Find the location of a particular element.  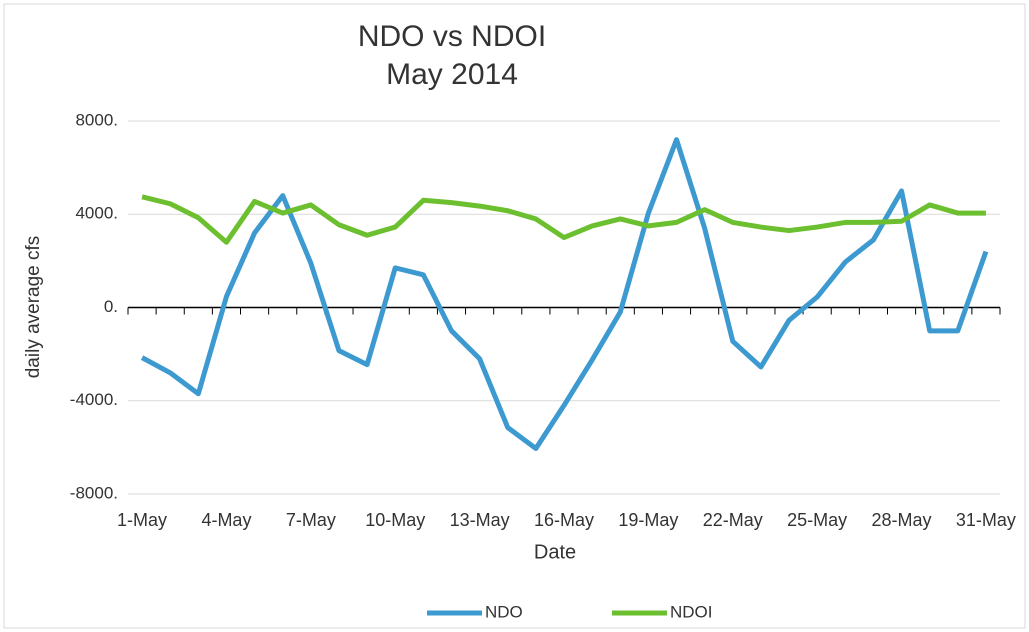

y-tick-label: 4000. is located at coordinates (96, 213).